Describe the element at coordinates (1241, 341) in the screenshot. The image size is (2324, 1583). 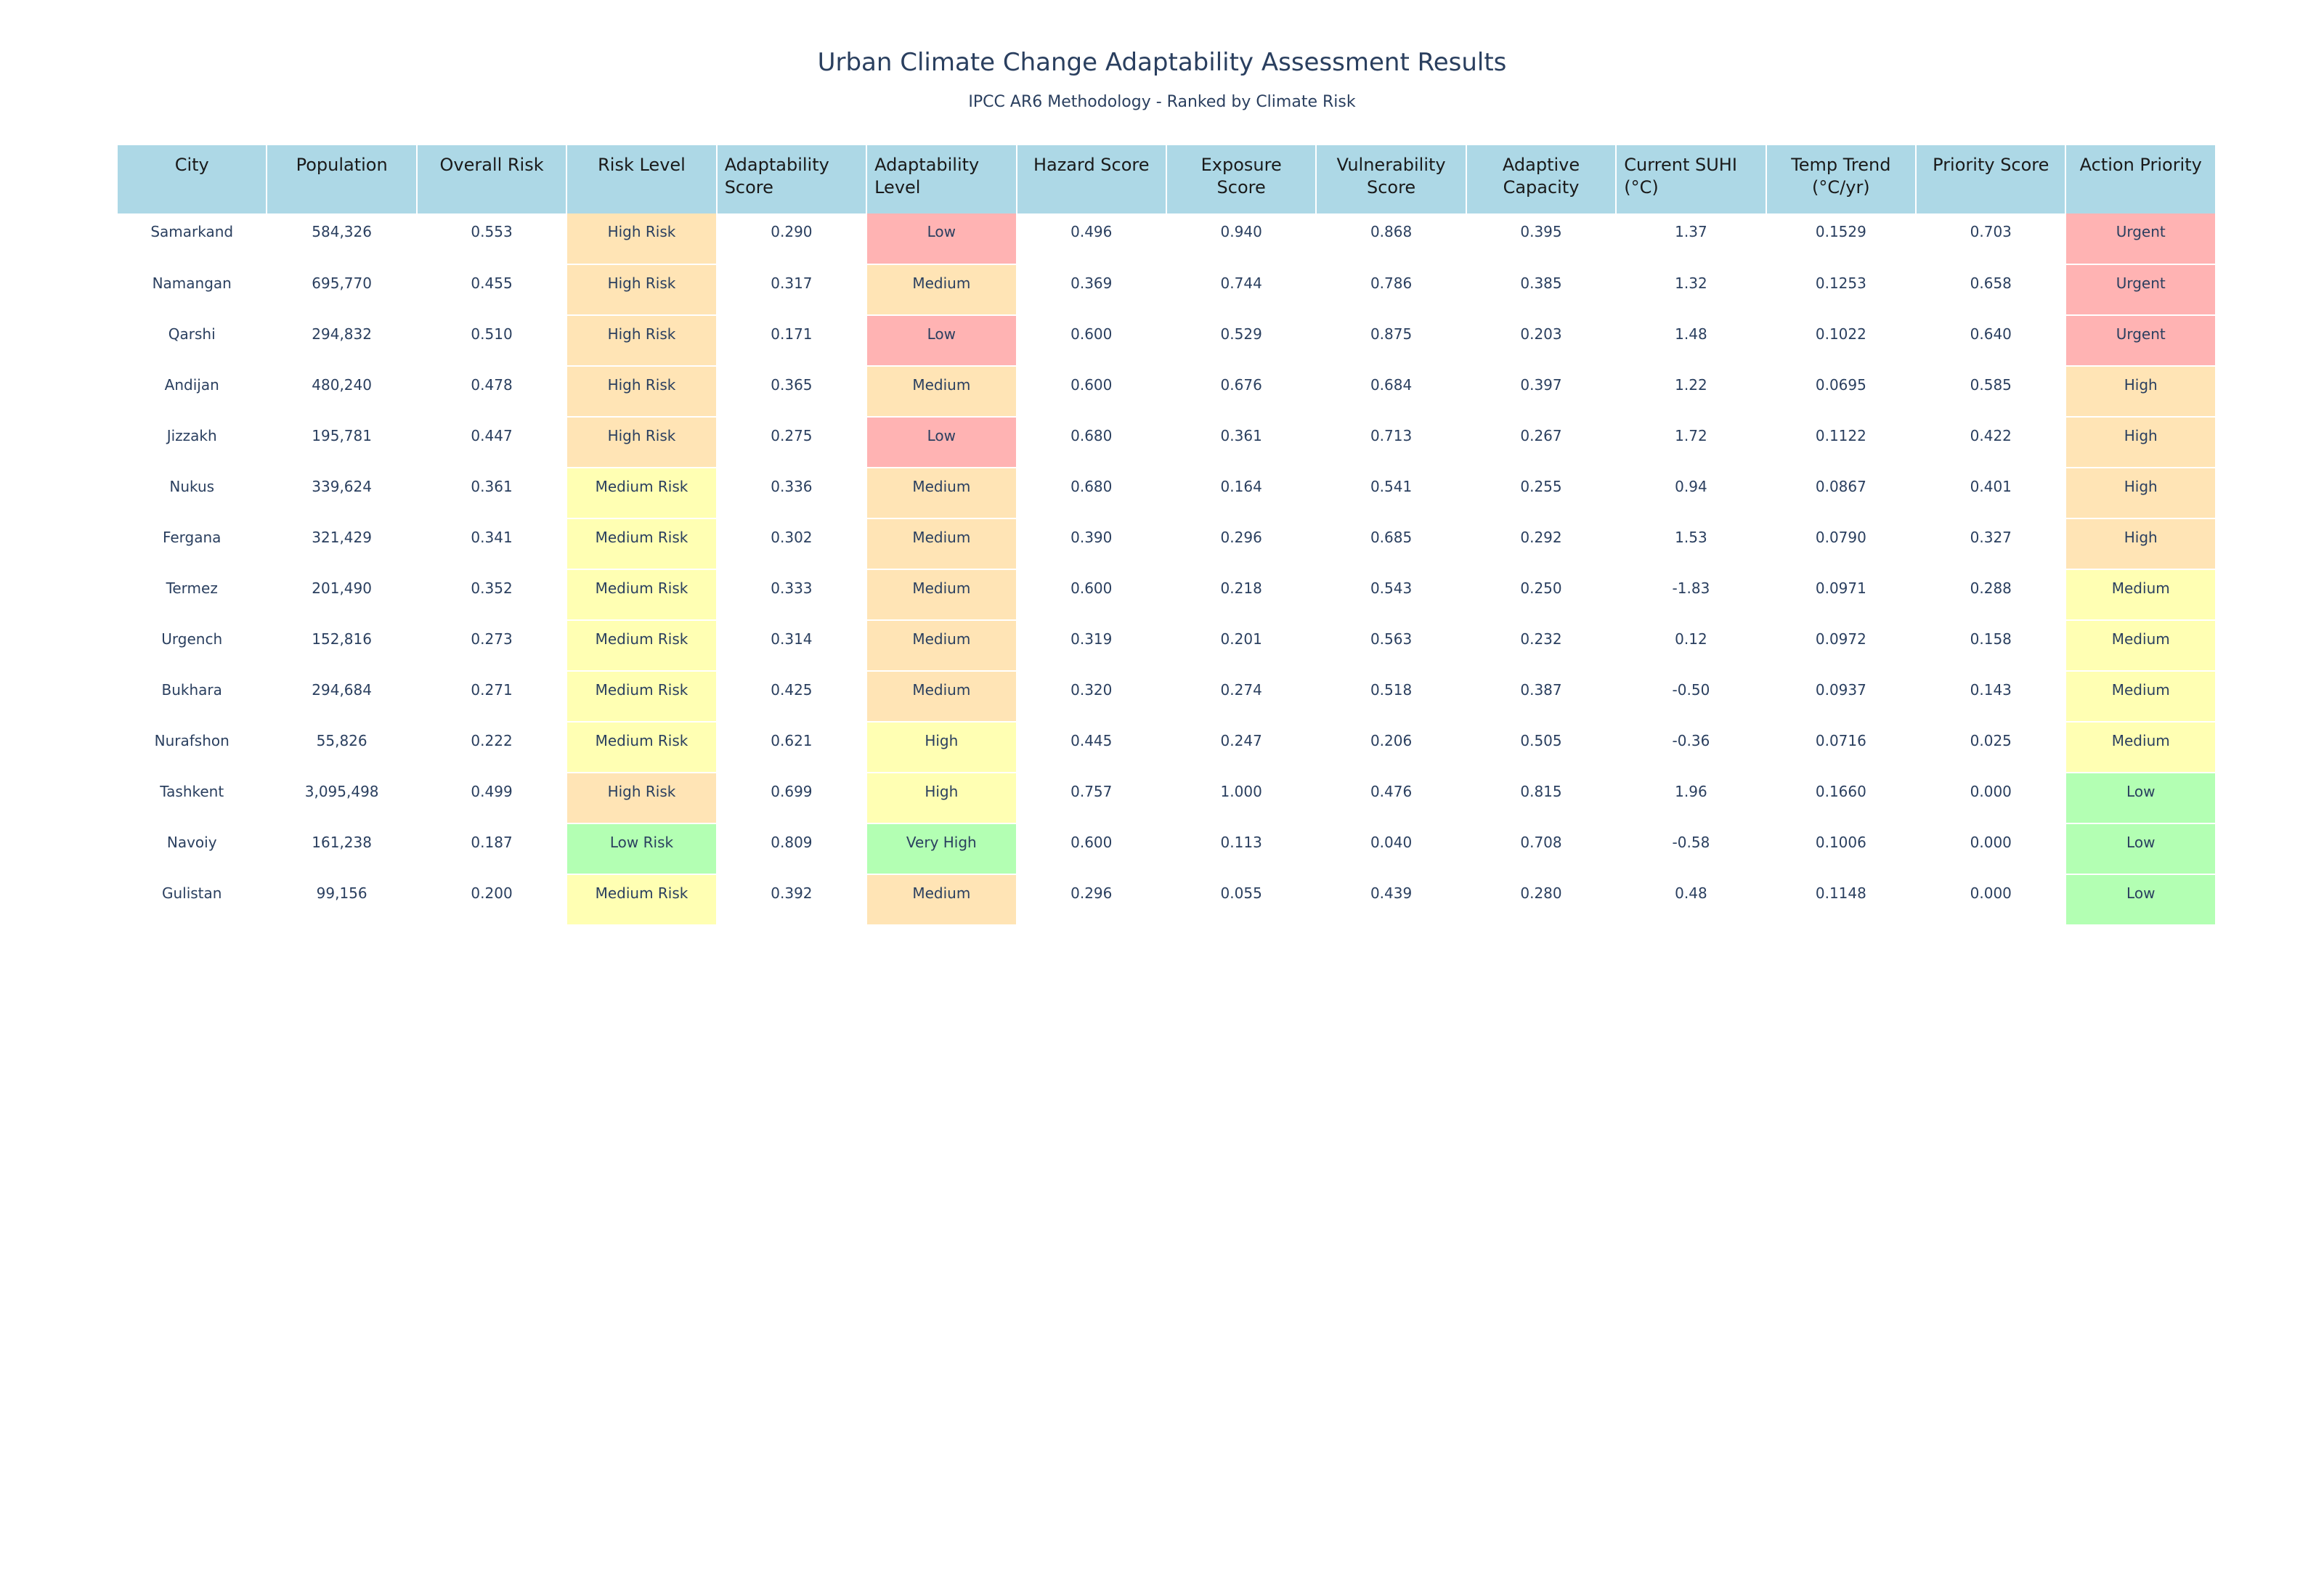
I see `cell-exposure-score: 0.529` at that location.